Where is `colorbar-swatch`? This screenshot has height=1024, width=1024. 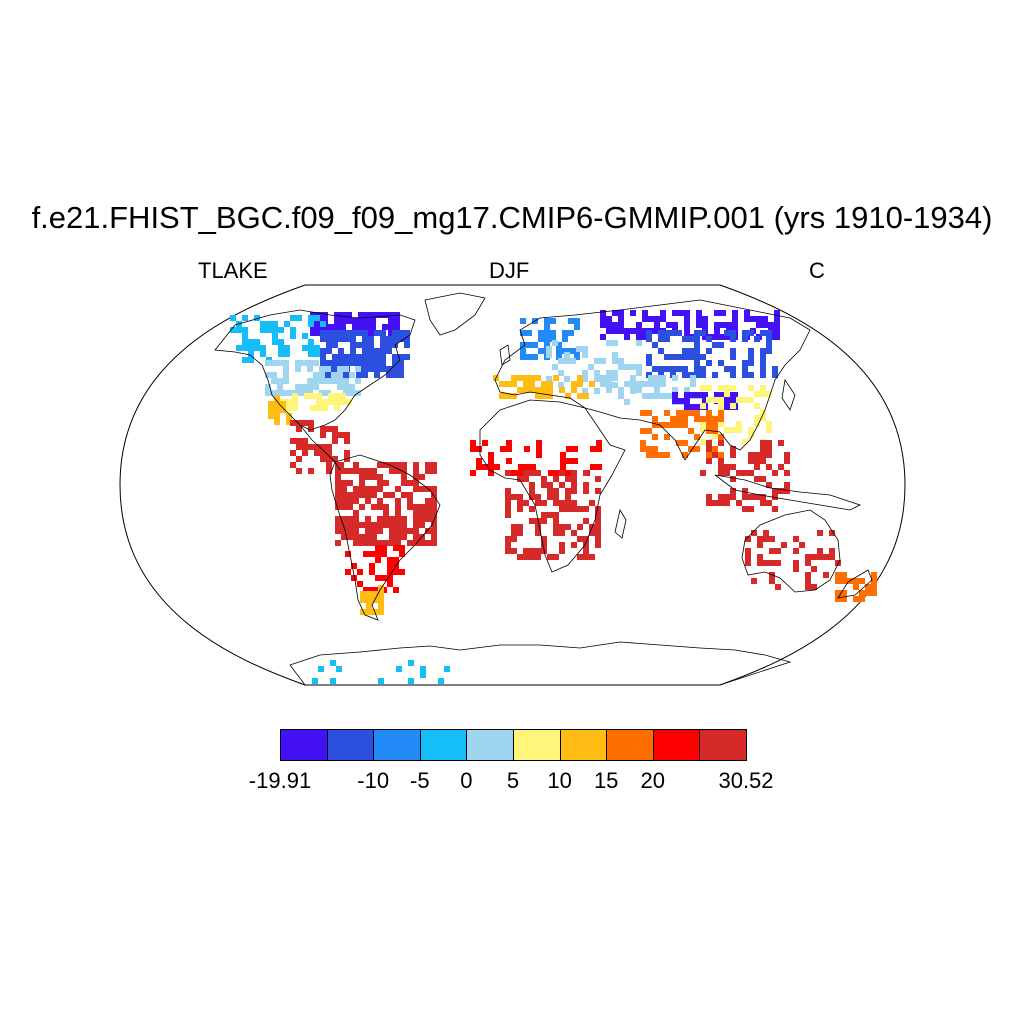 colorbar-swatch is located at coordinates (350, 745).